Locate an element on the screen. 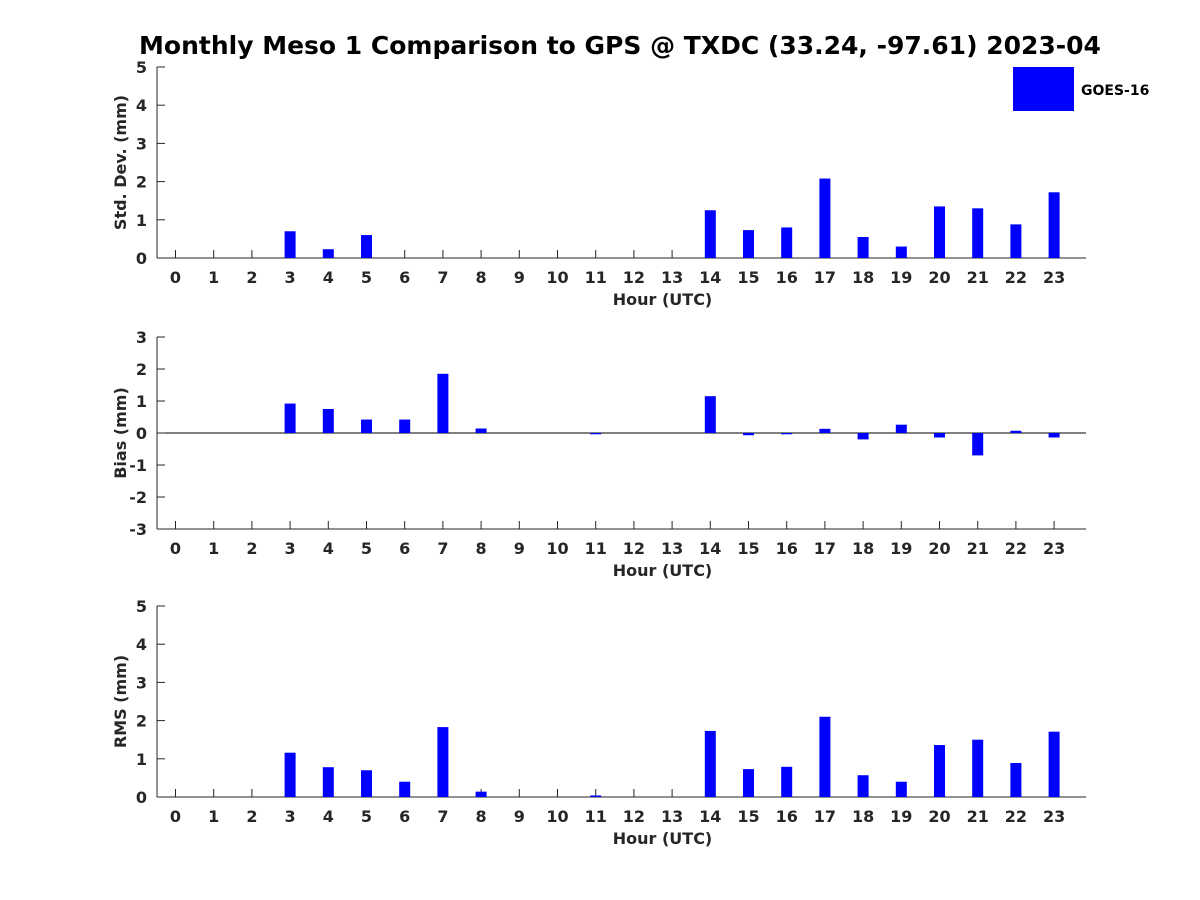 The height and width of the screenshot is (900, 1200). bias-xtick-label: 14 is located at coordinates (710, 548).